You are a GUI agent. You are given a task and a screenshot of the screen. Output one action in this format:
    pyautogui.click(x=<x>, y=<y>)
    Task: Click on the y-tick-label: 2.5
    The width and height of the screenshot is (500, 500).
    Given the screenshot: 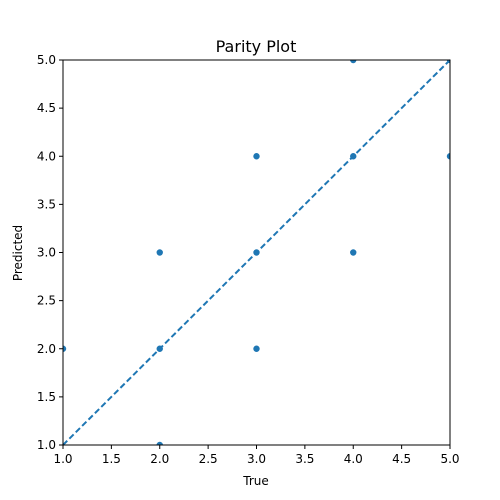 What is the action you would take?
    pyautogui.click(x=46, y=301)
    